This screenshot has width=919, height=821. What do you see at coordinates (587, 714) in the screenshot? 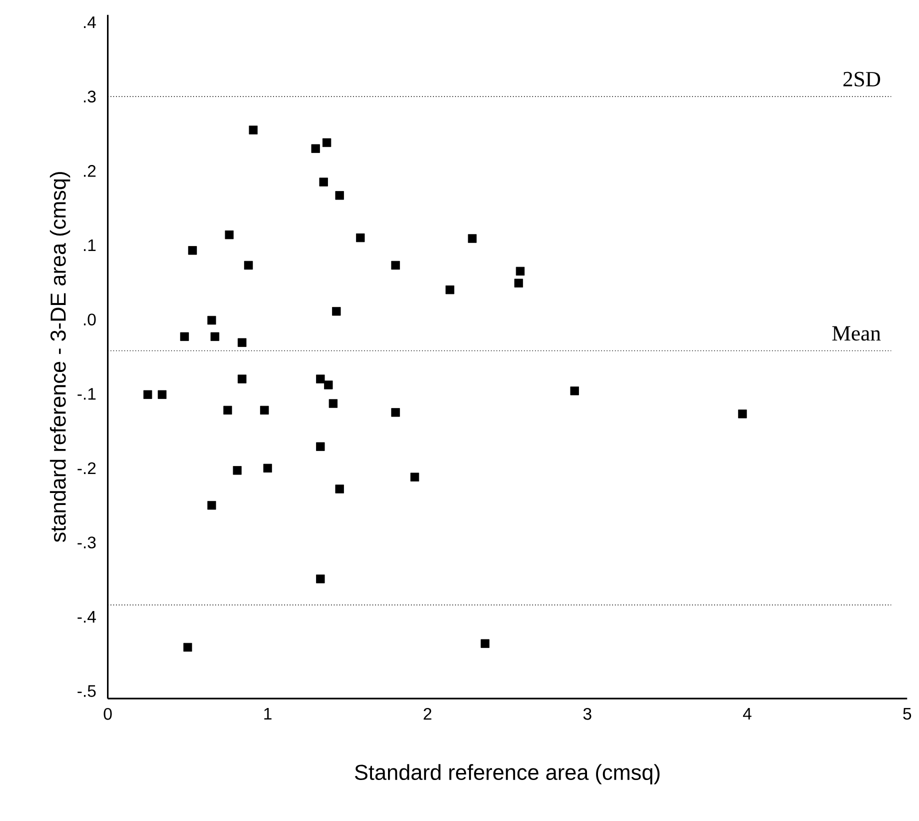
I see `x-tick-label: 3` at bounding box center [587, 714].